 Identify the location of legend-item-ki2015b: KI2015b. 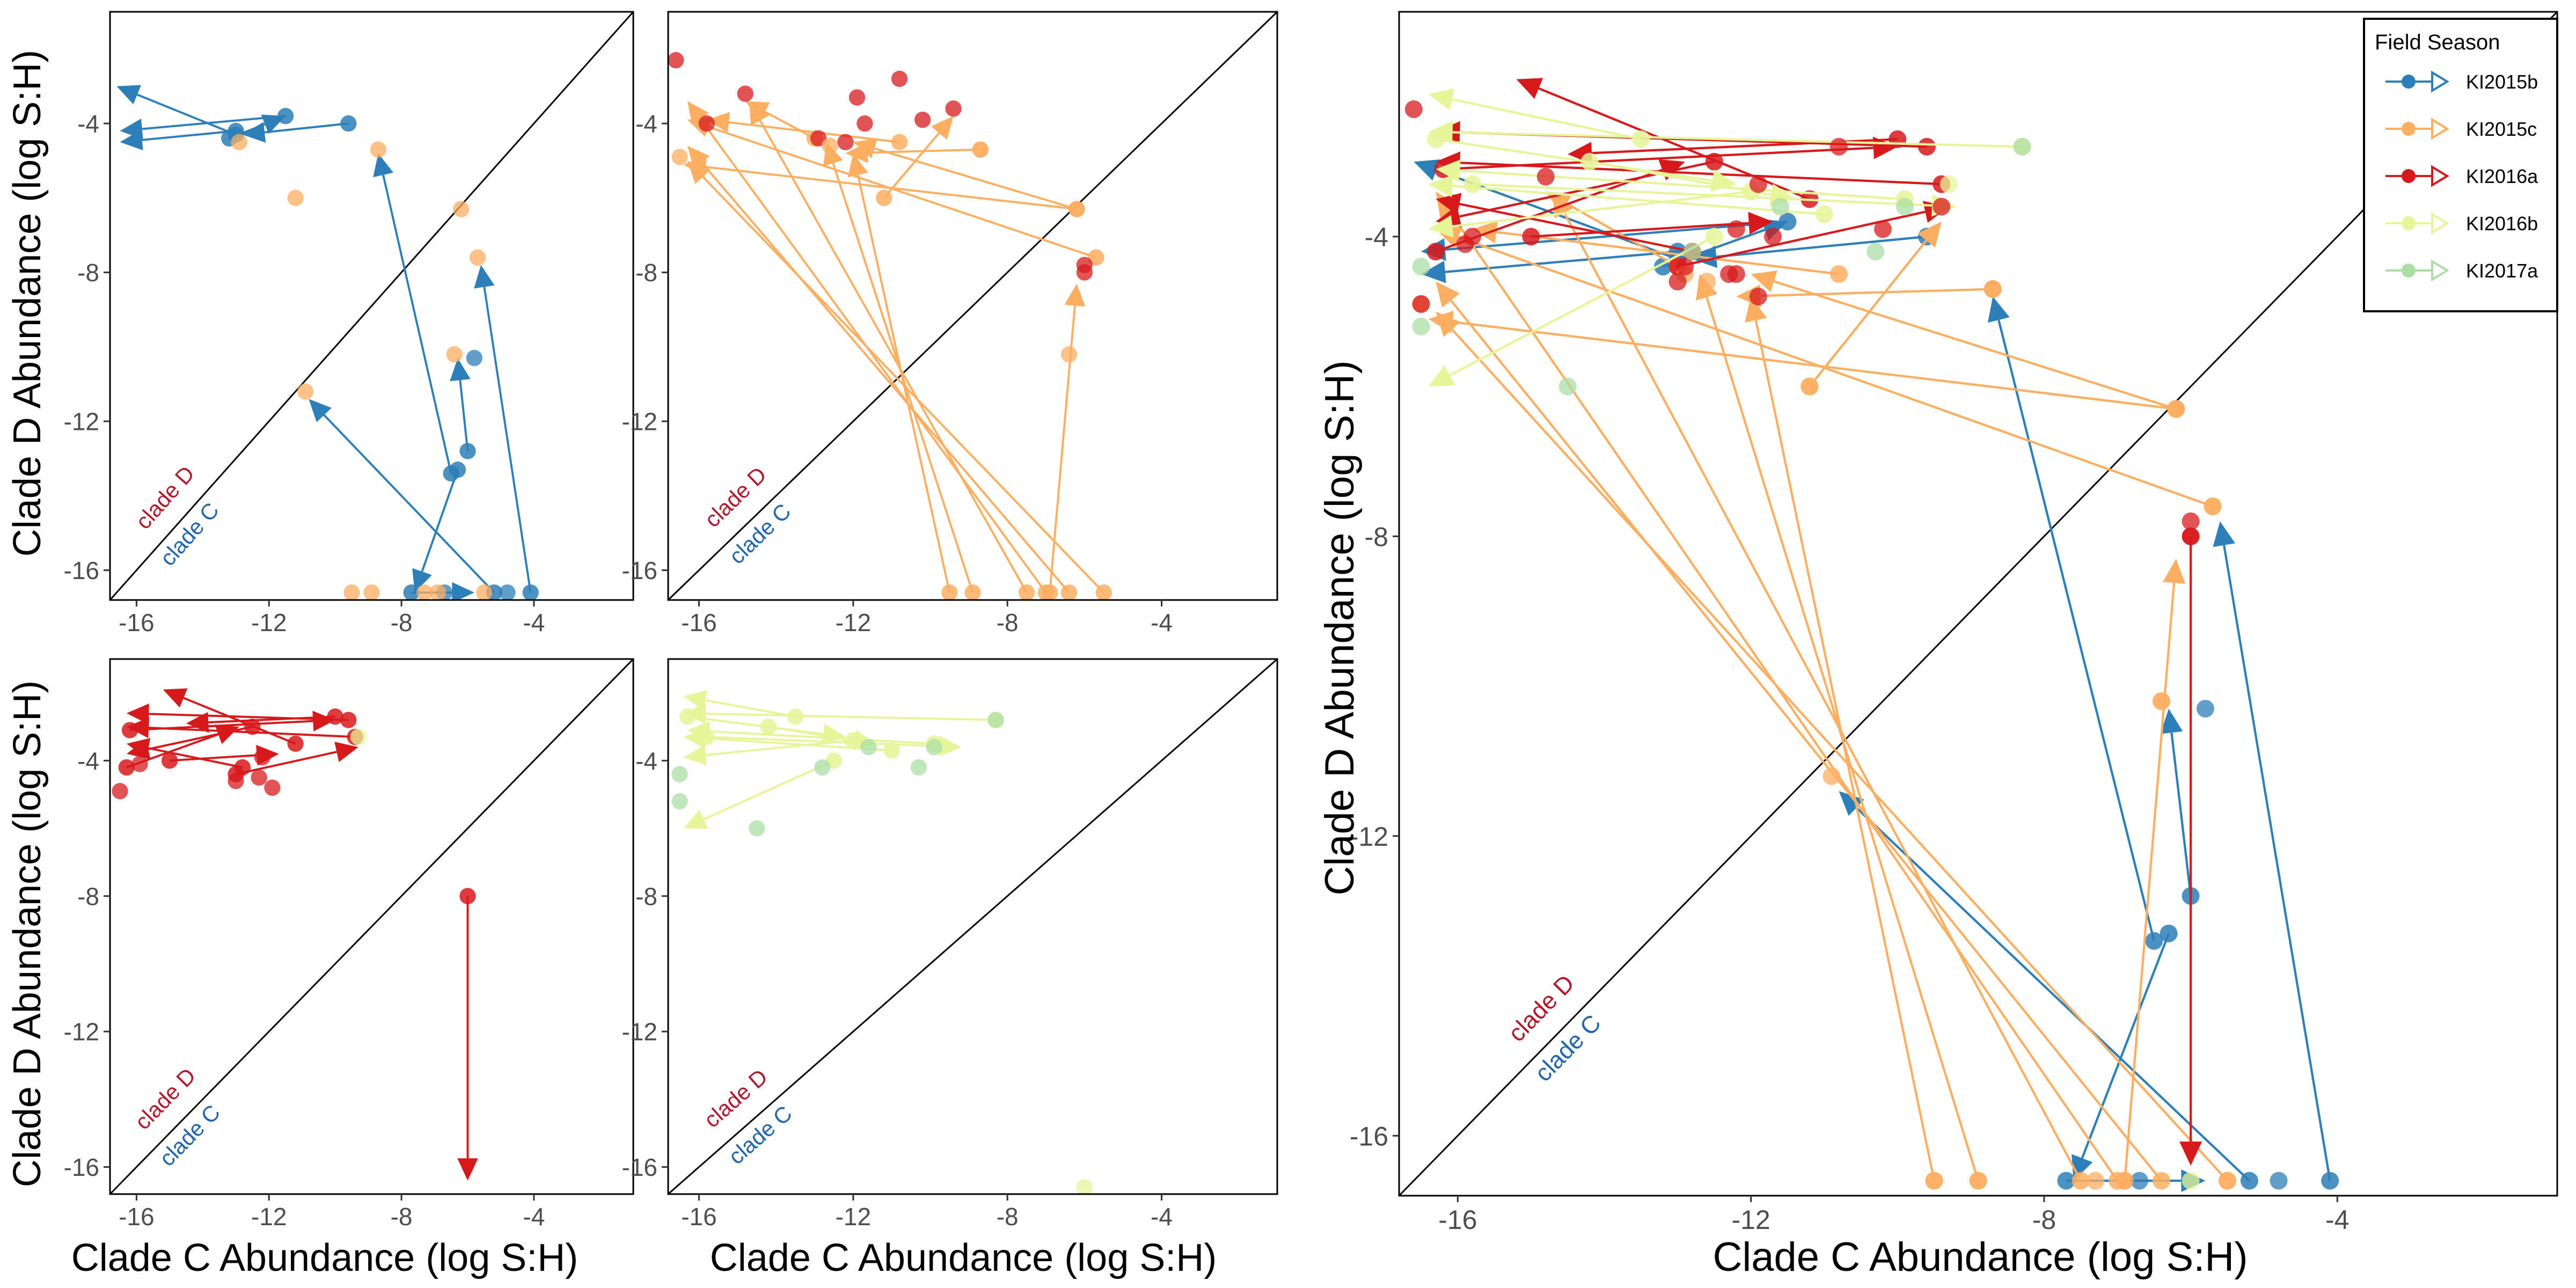
(2461, 81).